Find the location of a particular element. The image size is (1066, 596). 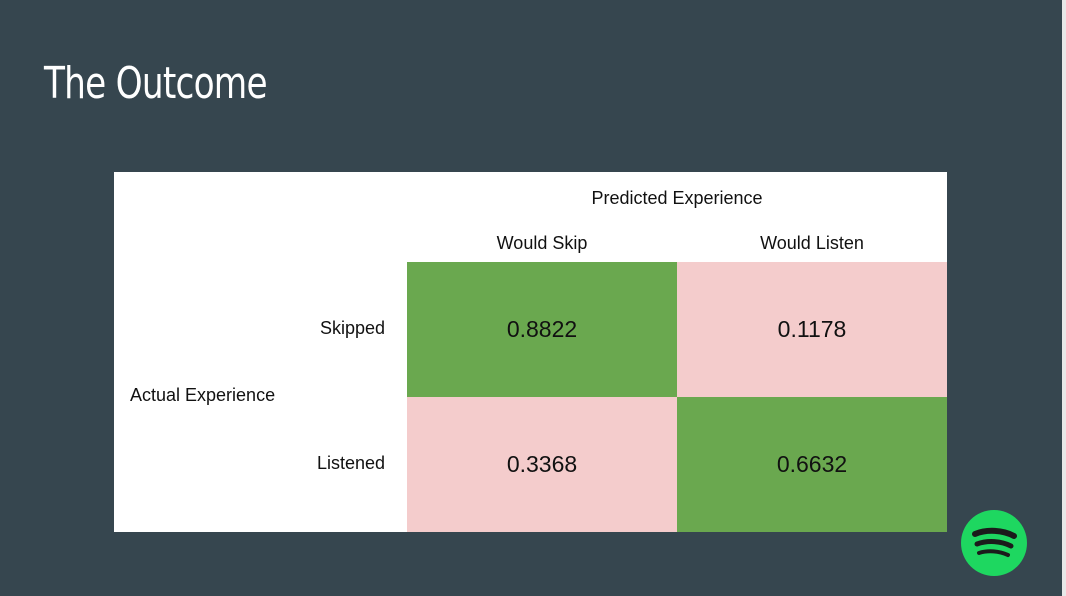

row-header-skipped: Skipped is located at coordinates (352, 328).